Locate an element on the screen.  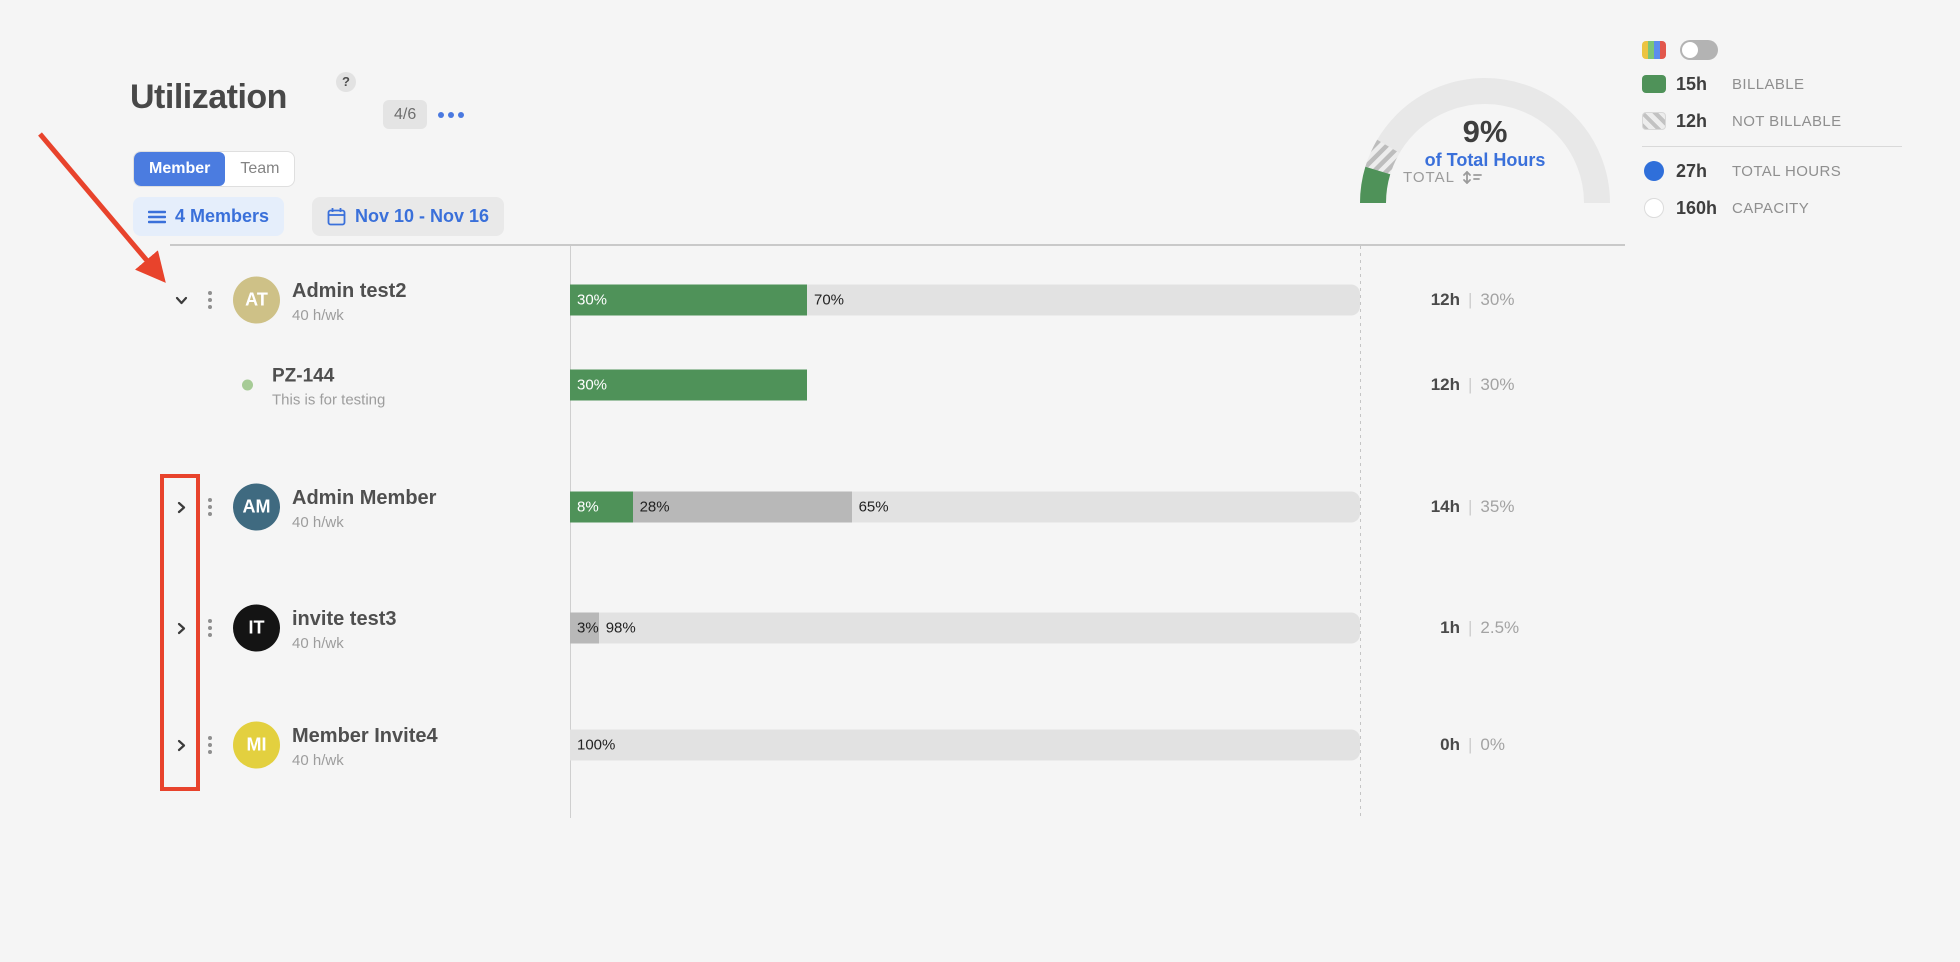
color-toggle-switch is located at coordinates (1699, 50).